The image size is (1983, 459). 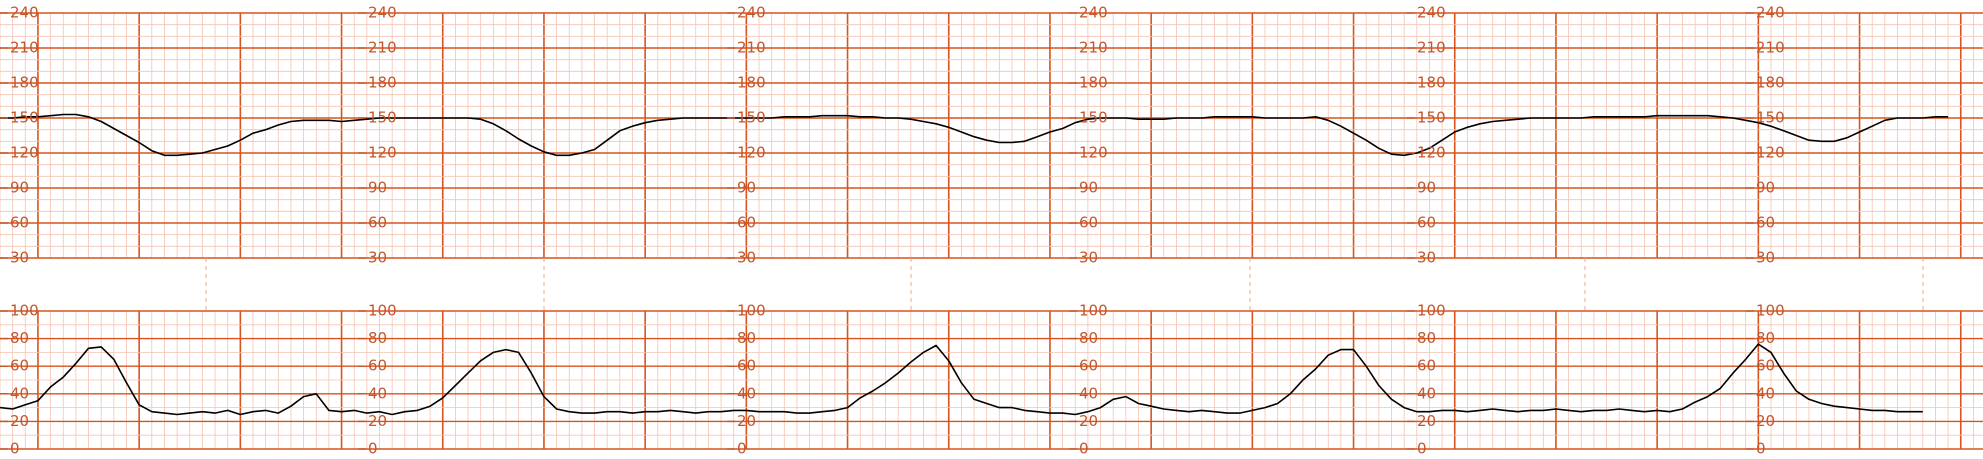 I want to click on trace, so click(x=974, y=135).